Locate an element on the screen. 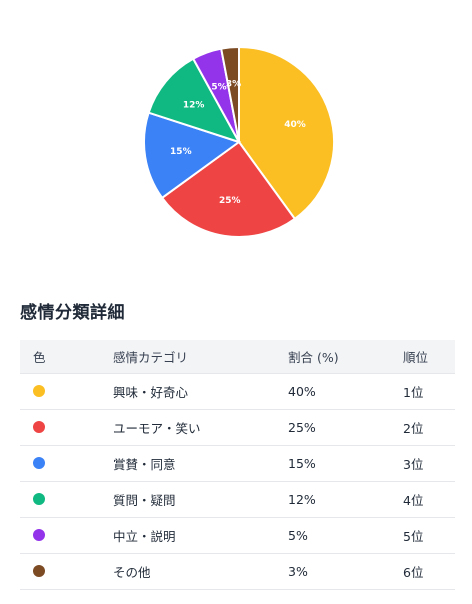 The height and width of the screenshot is (604, 472). header-color: 色 is located at coordinates (66, 357).